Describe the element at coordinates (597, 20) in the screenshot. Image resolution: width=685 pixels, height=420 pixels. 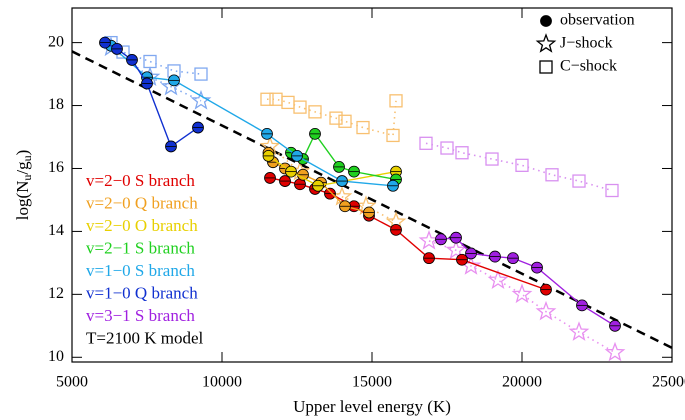
I see `legend-label: observation` at that location.